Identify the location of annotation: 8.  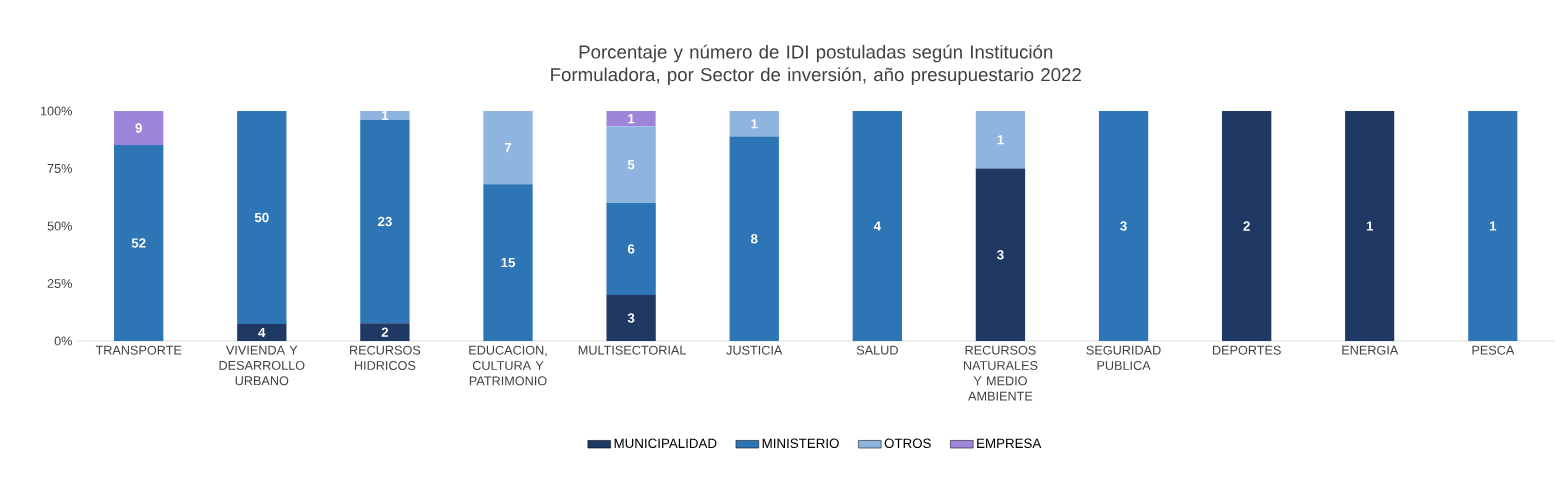
(754, 239).